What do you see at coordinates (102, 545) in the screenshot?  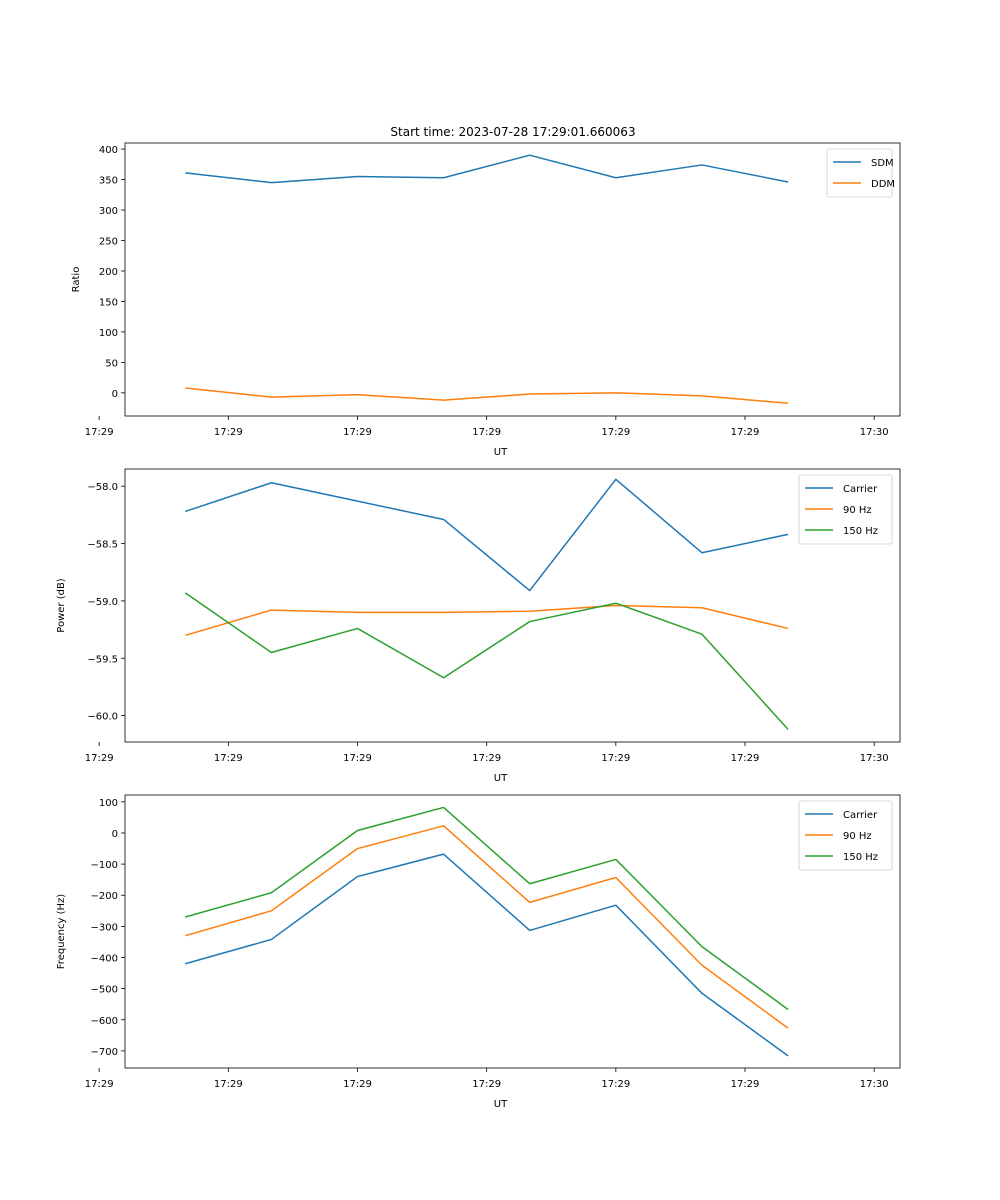 I see `y-tick-label: −58.5` at bounding box center [102, 545].